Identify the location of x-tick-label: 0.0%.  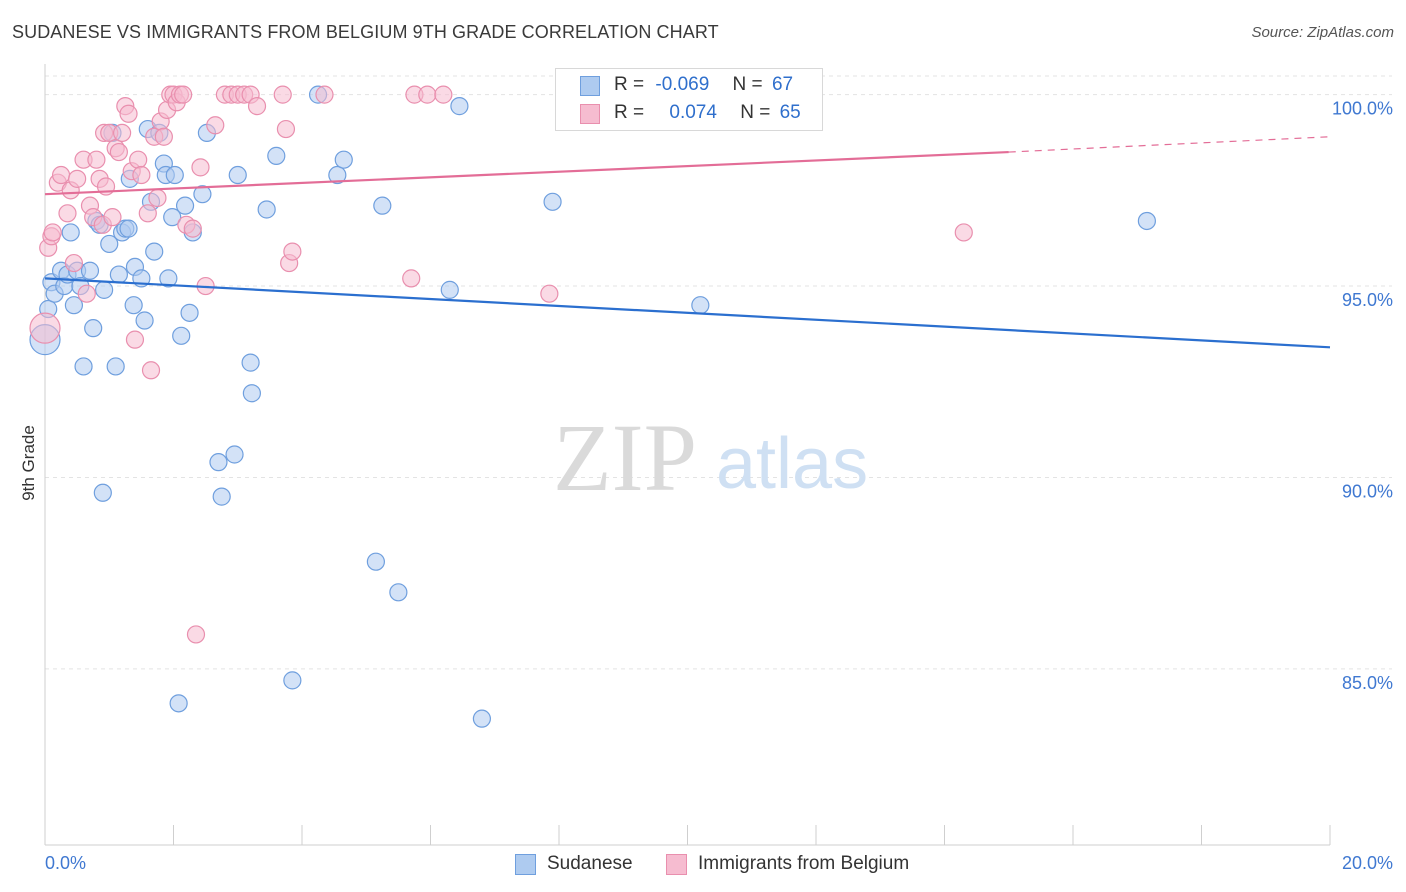
(65, 863).